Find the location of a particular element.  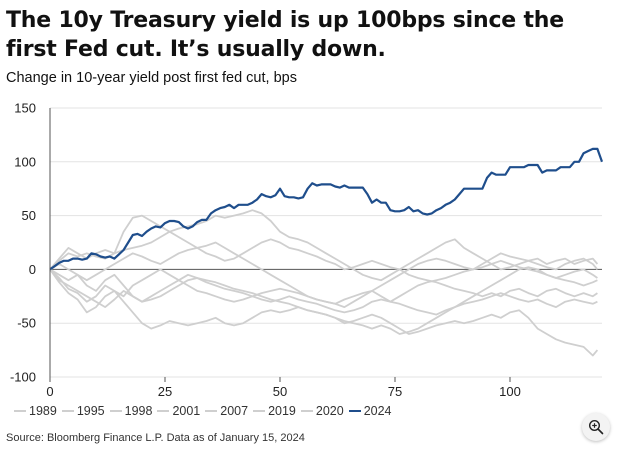

x-tick-label: 25 is located at coordinates (165, 390).